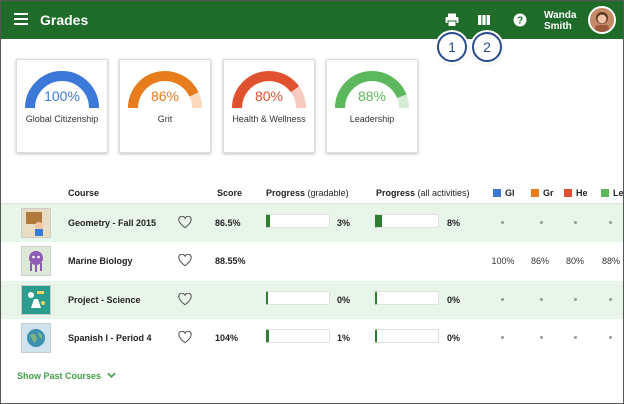 This screenshot has height=404, width=624. What do you see at coordinates (62, 96) in the screenshot?
I see `gauge-value: 100%` at bounding box center [62, 96].